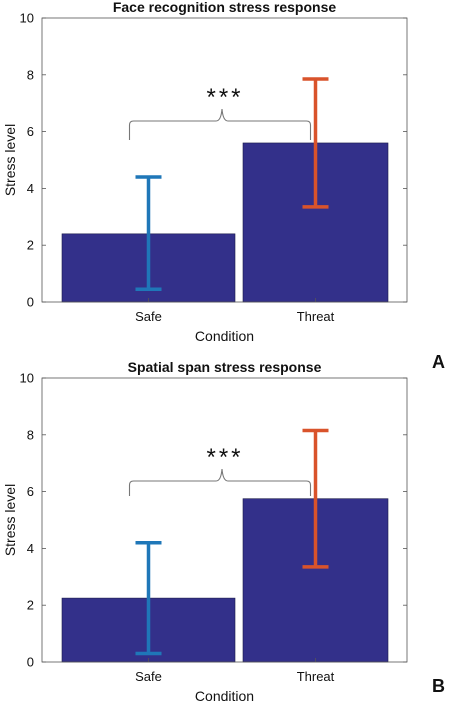  Describe the element at coordinates (438, 686) in the screenshot. I see `panel-letter: B` at that location.